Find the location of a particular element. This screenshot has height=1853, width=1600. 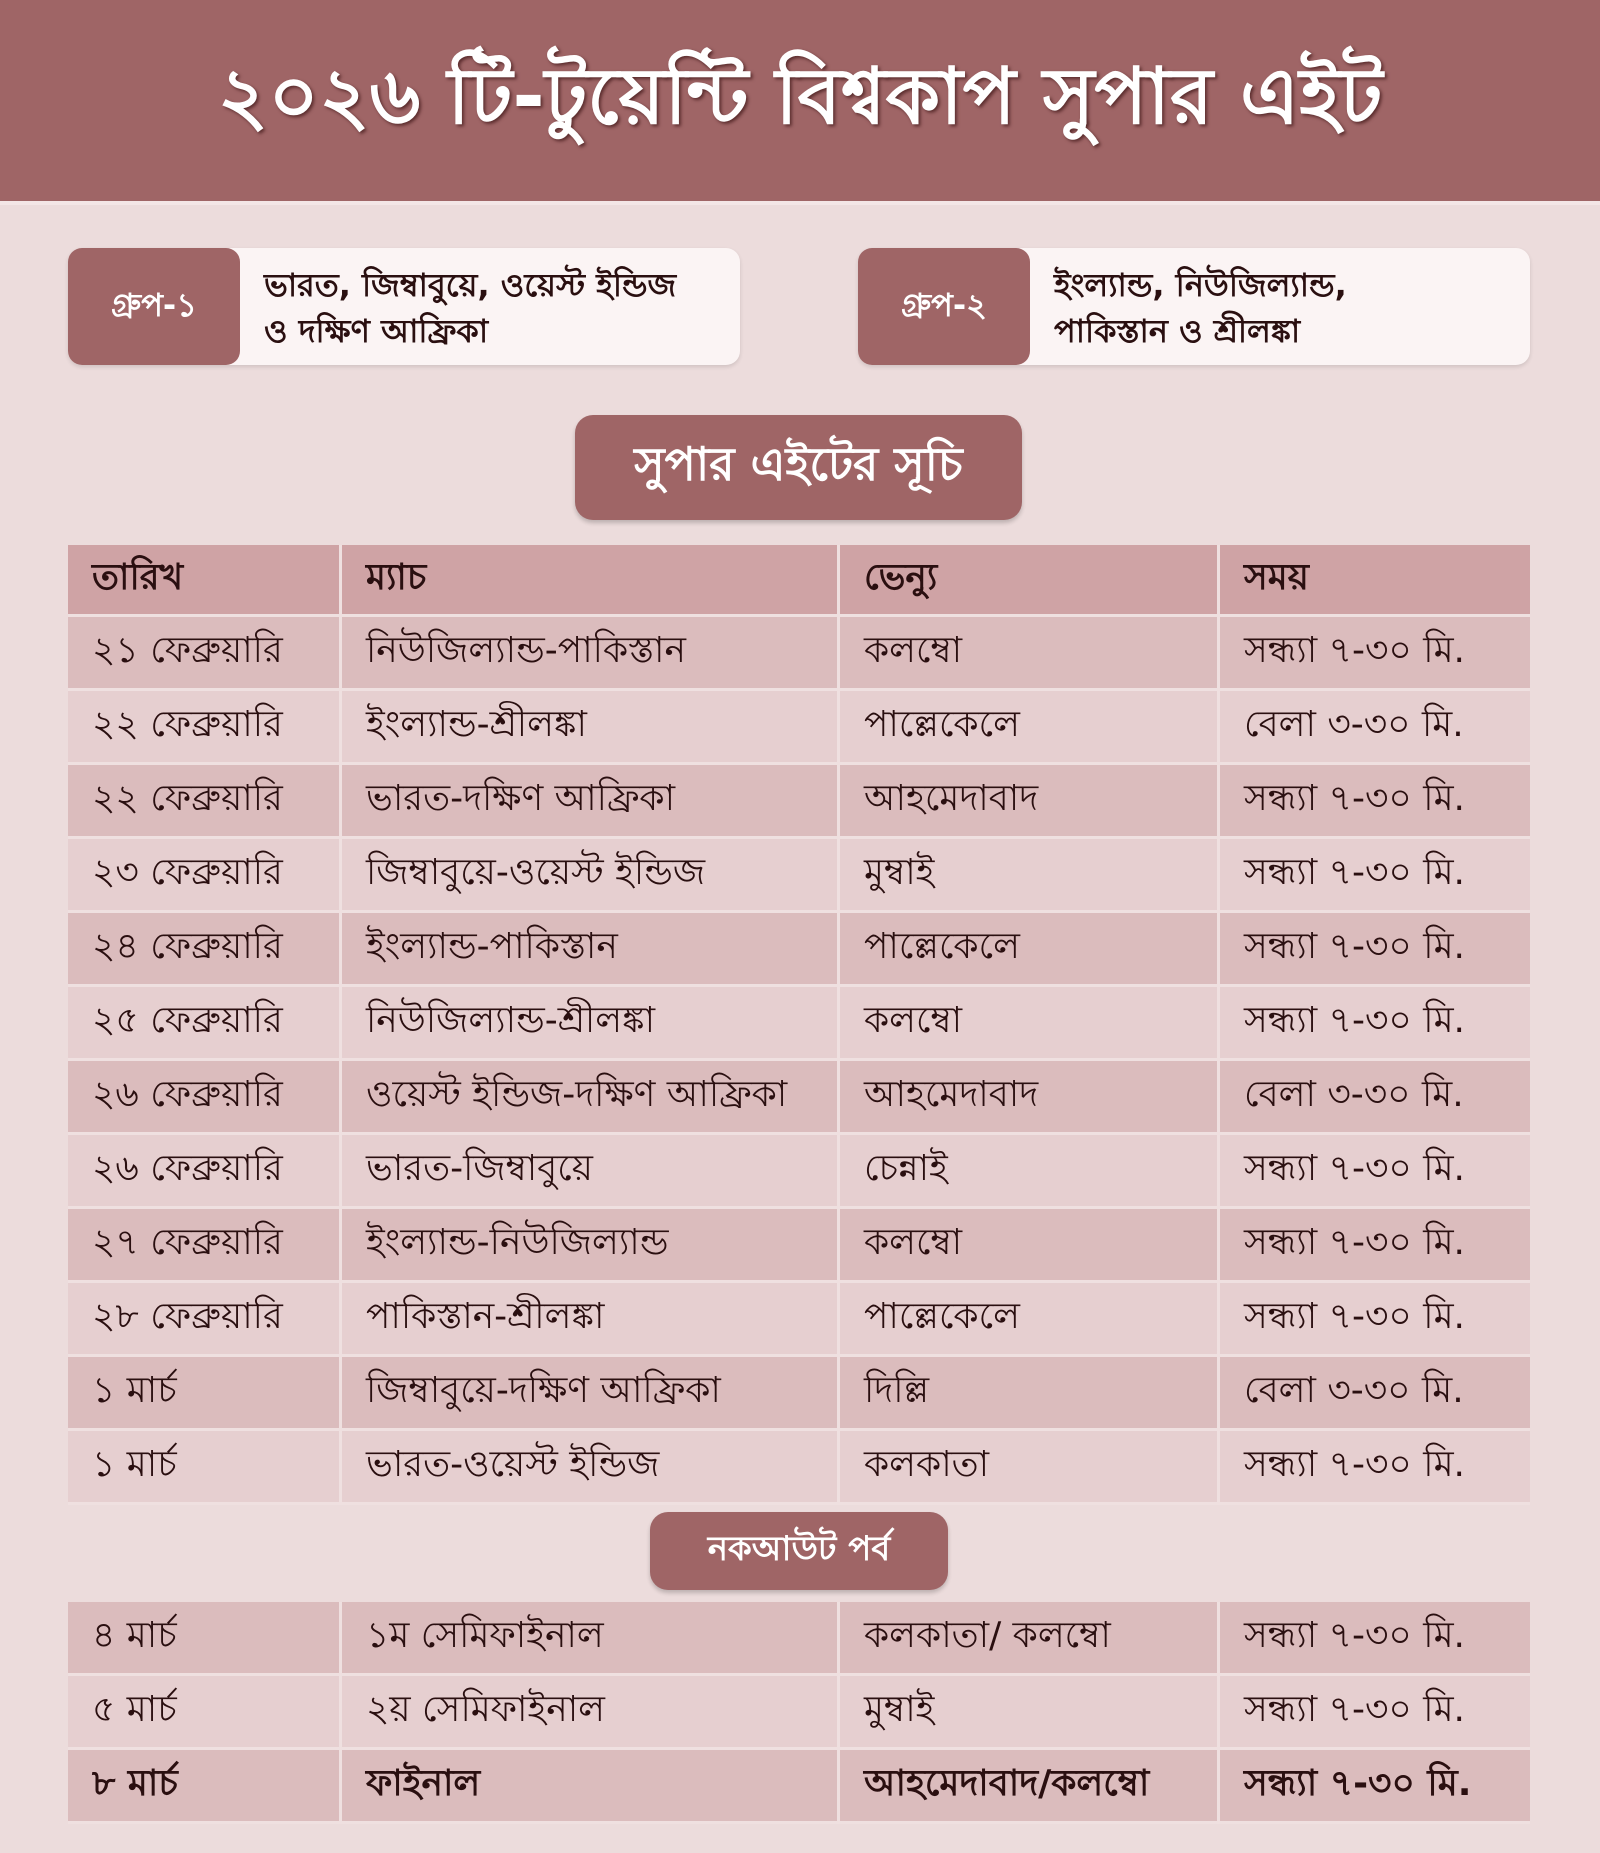

cell-date: ৫ মার্চ is located at coordinates (205, 1711).